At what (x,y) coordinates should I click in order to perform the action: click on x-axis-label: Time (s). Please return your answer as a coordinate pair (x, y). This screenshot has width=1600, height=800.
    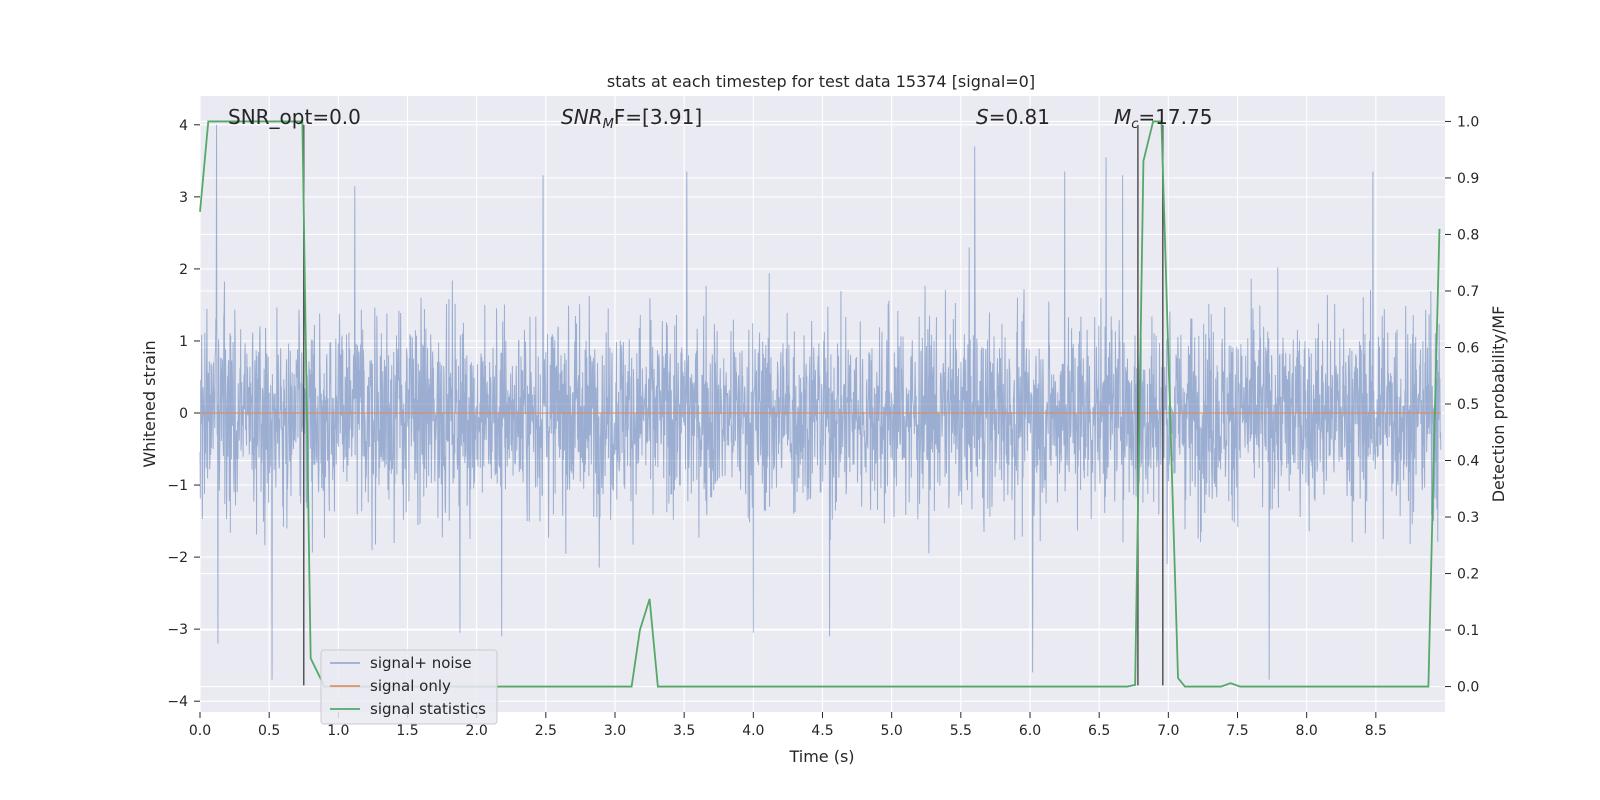
    Looking at the image, I should click on (821, 756).